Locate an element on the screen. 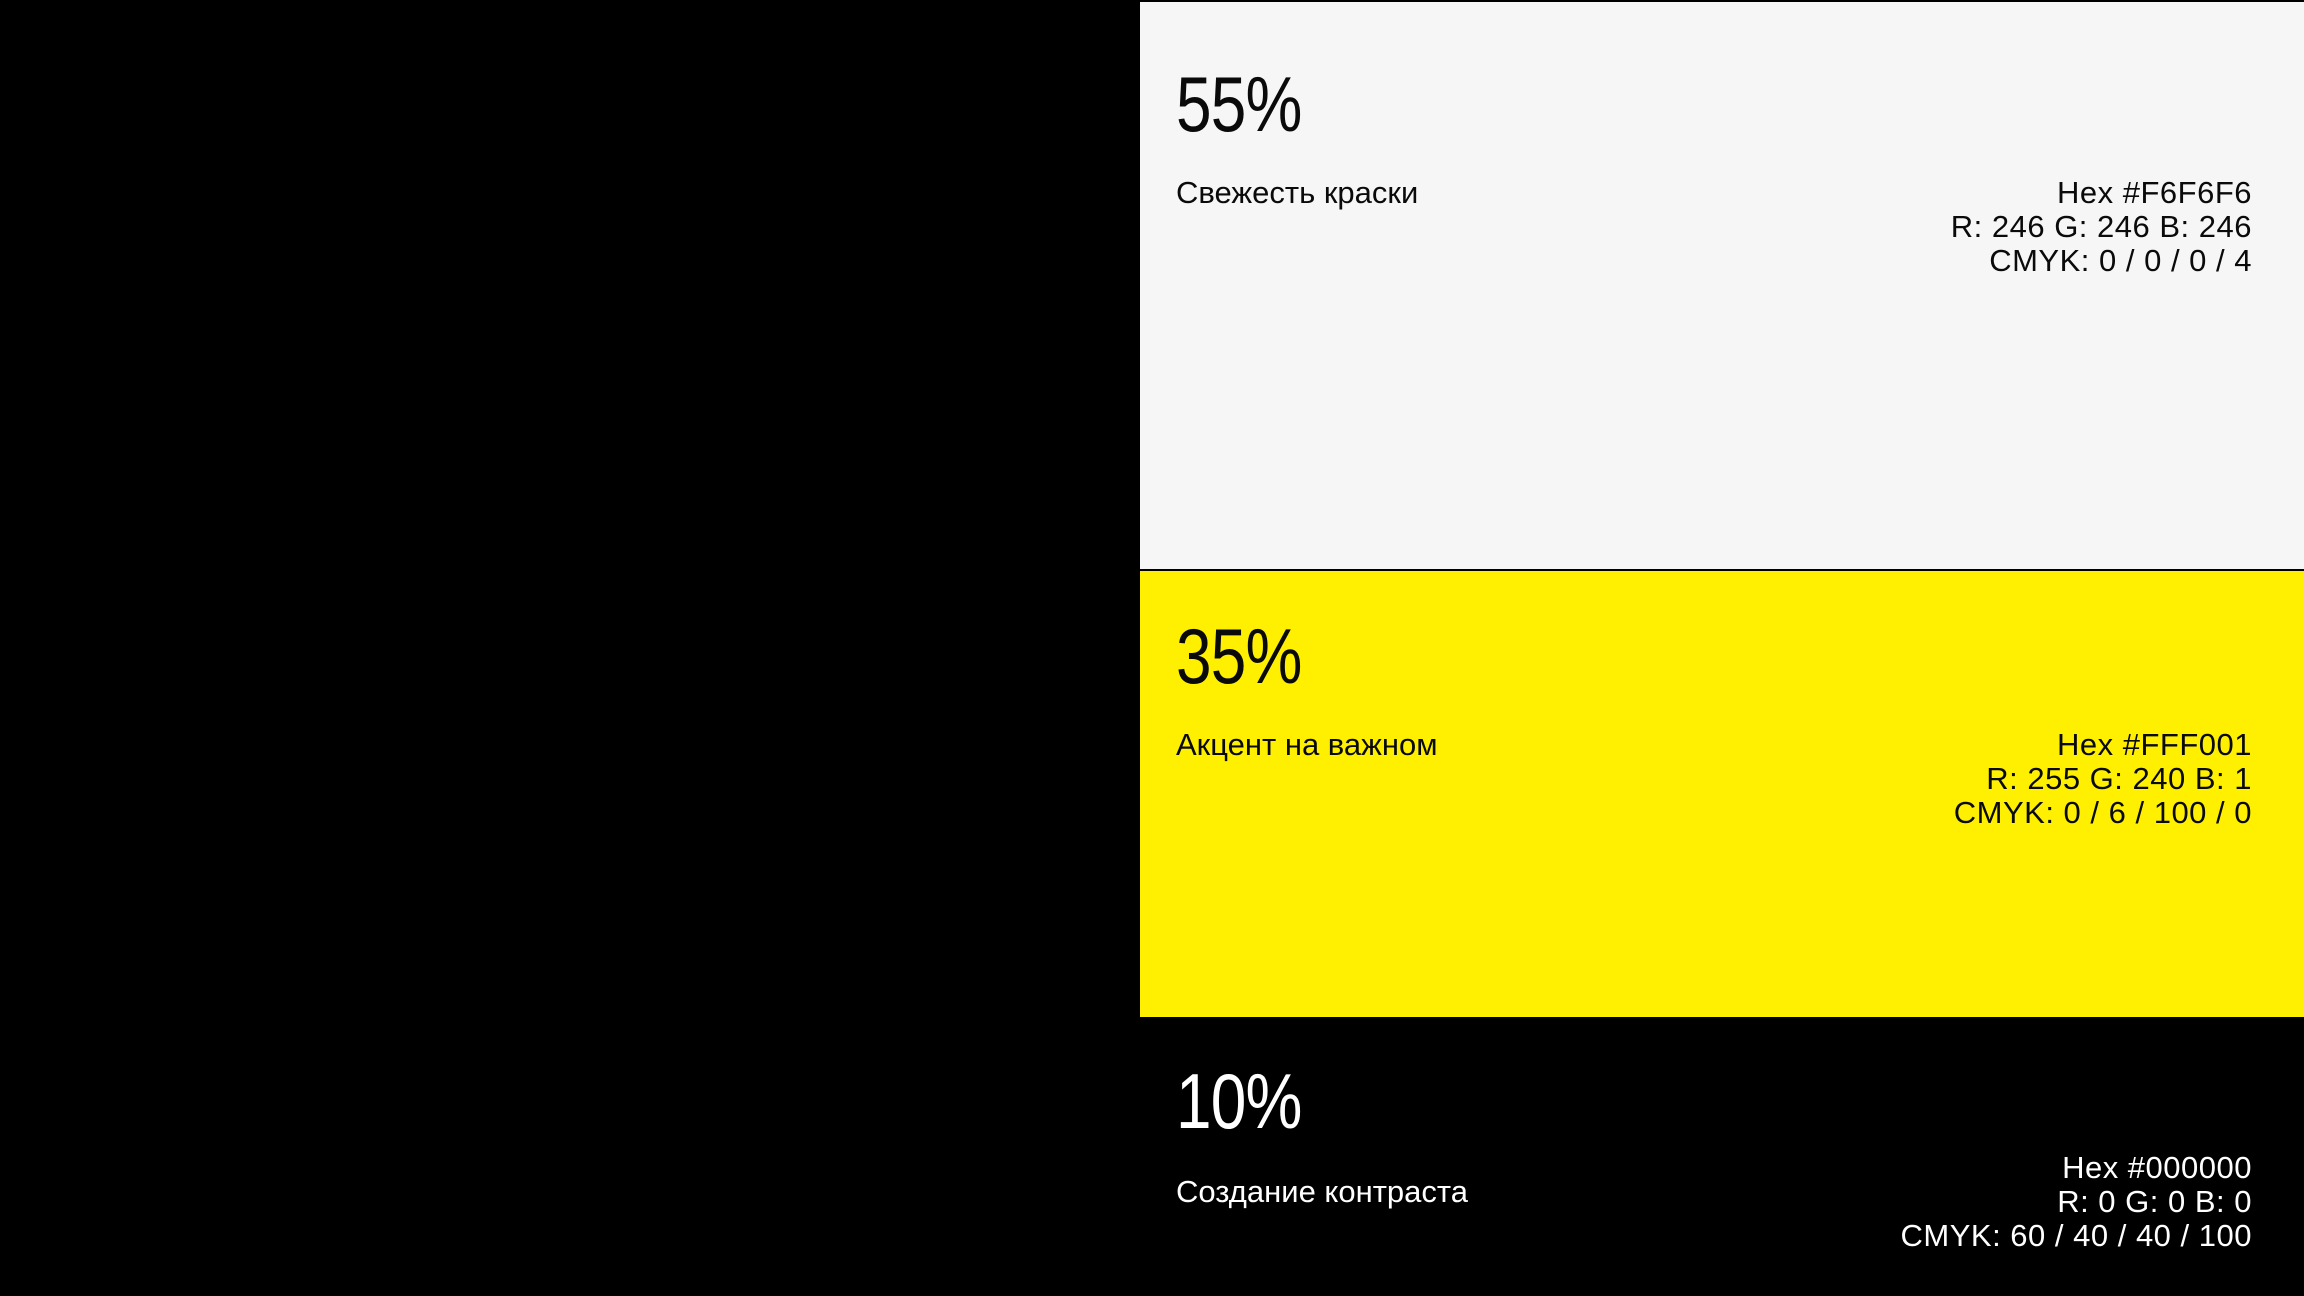 This screenshot has width=2304, height=1296. swatch-rgb-value: R: 246 G: 246 B: 246 is located at coordinates (2101, 226).